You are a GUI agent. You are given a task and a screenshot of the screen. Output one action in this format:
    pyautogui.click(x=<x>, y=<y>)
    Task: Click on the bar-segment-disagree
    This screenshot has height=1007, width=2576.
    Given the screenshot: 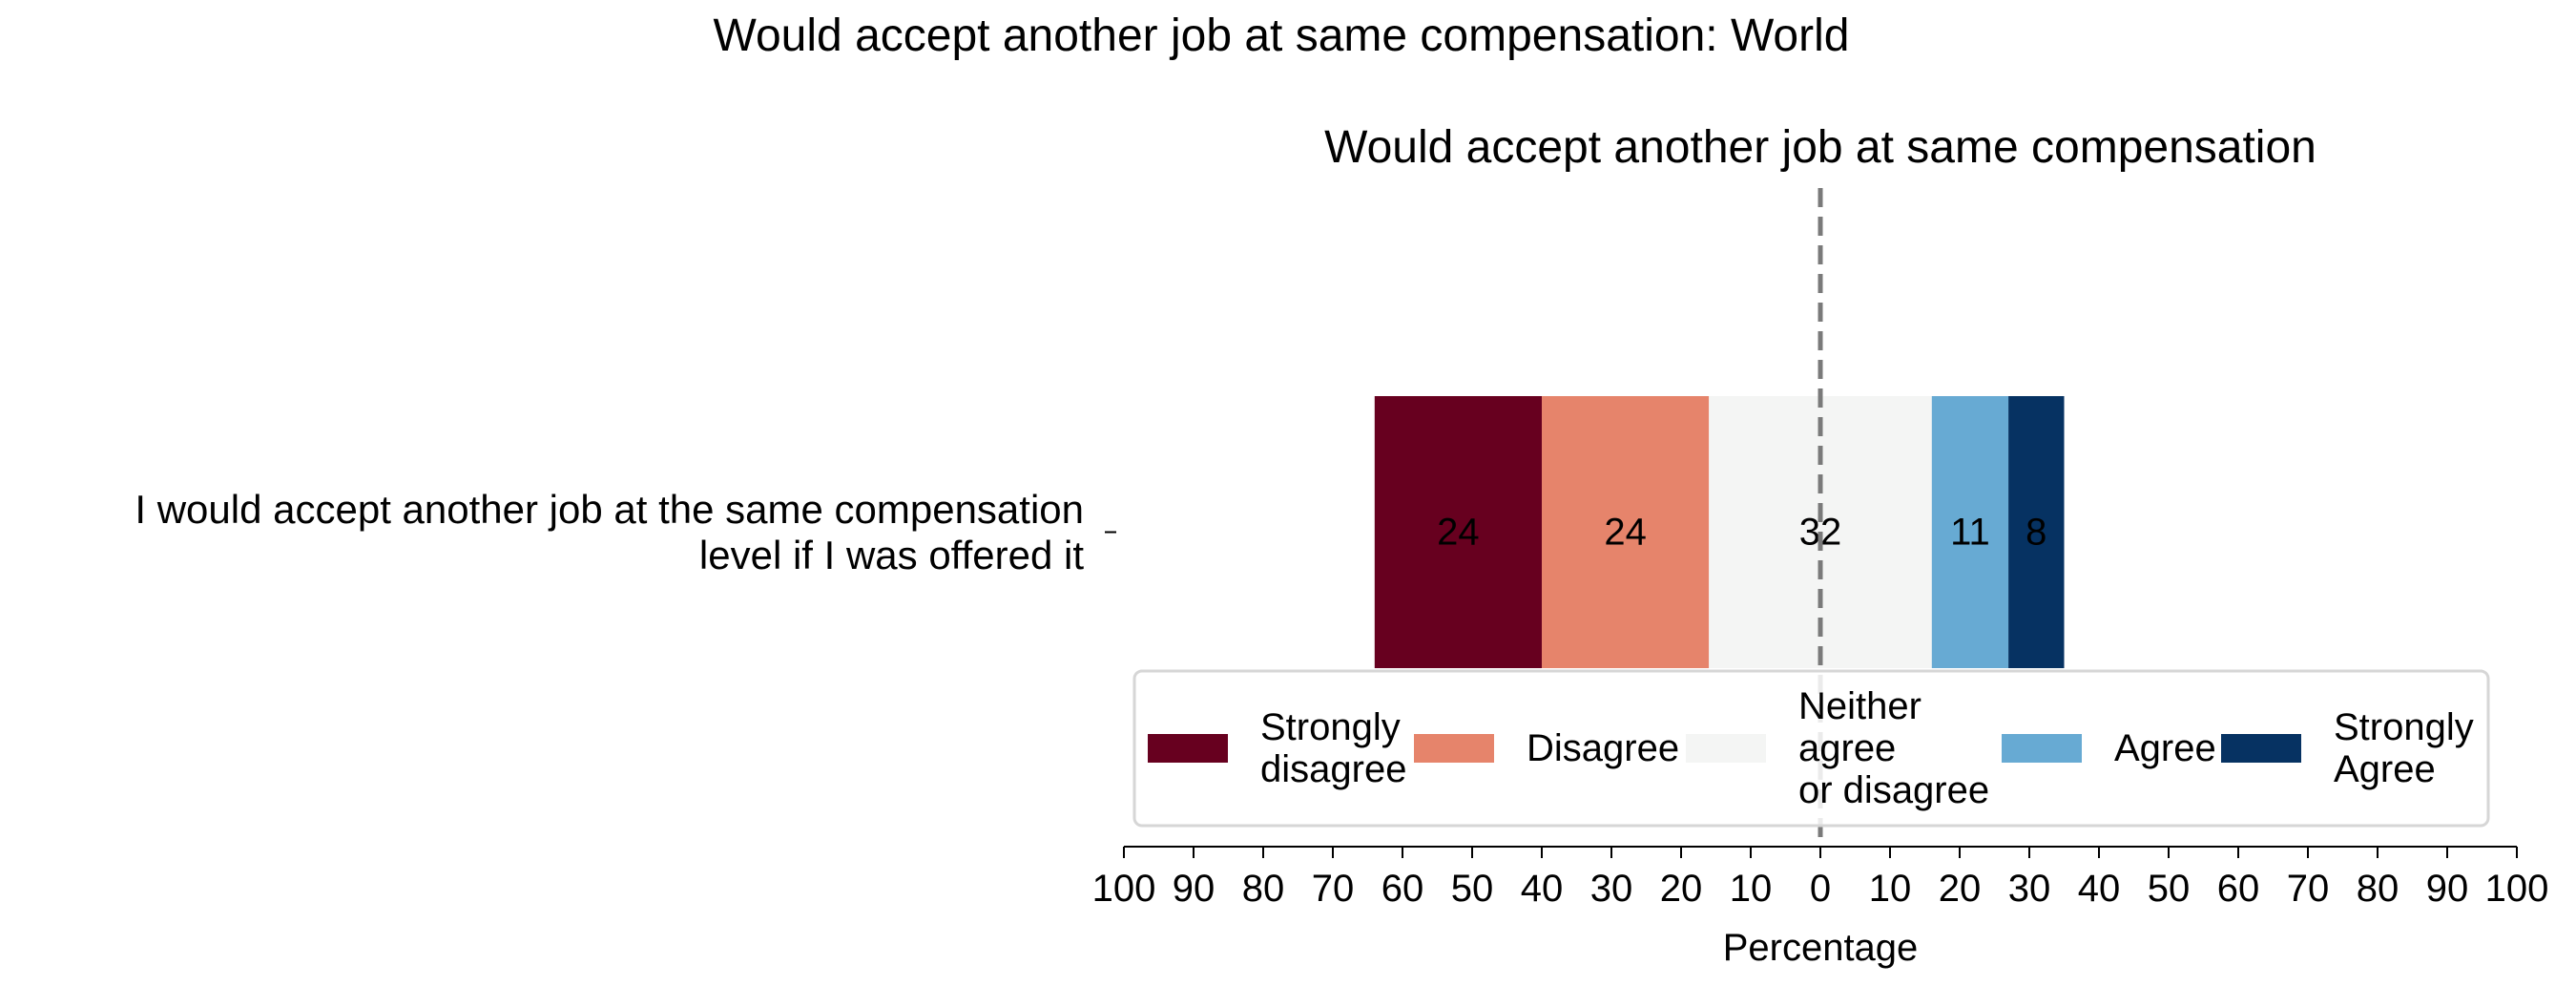 What is the action you would take?
    pyautogui.click(x=1626, y=532)
    